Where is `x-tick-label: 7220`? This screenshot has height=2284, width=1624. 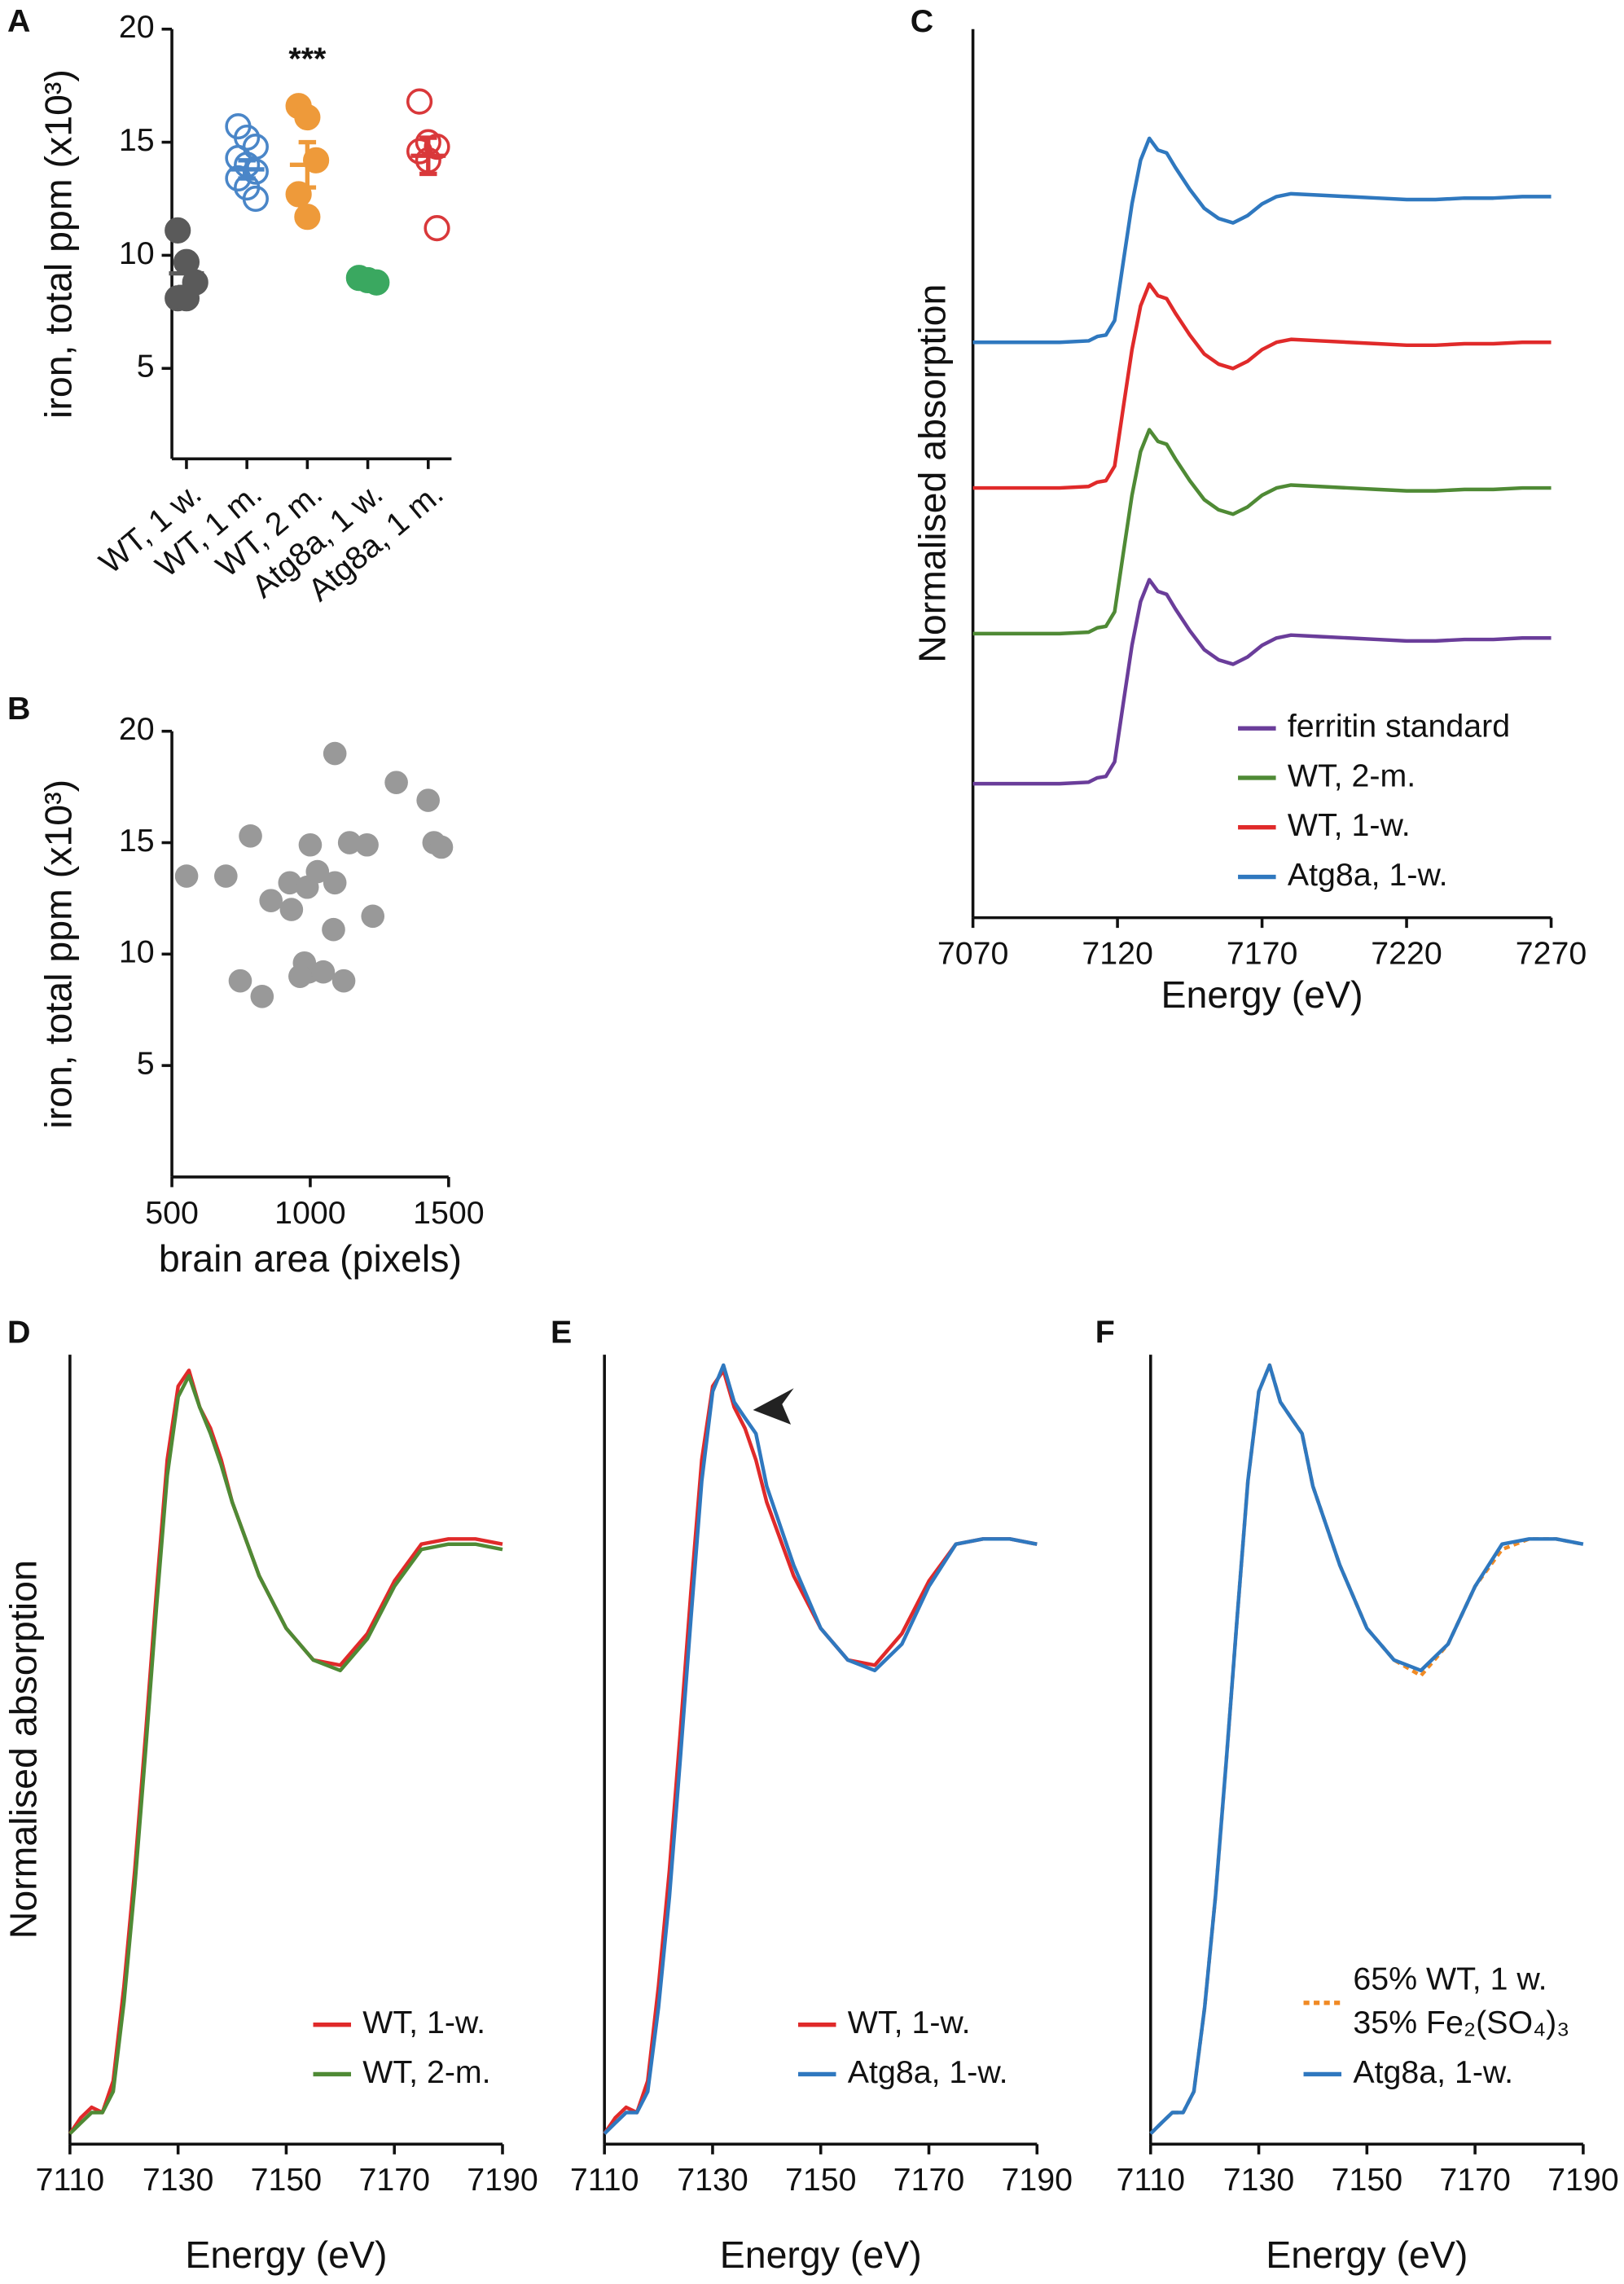 x-tick-label: 7220 is located at coordinates (1406, 953).